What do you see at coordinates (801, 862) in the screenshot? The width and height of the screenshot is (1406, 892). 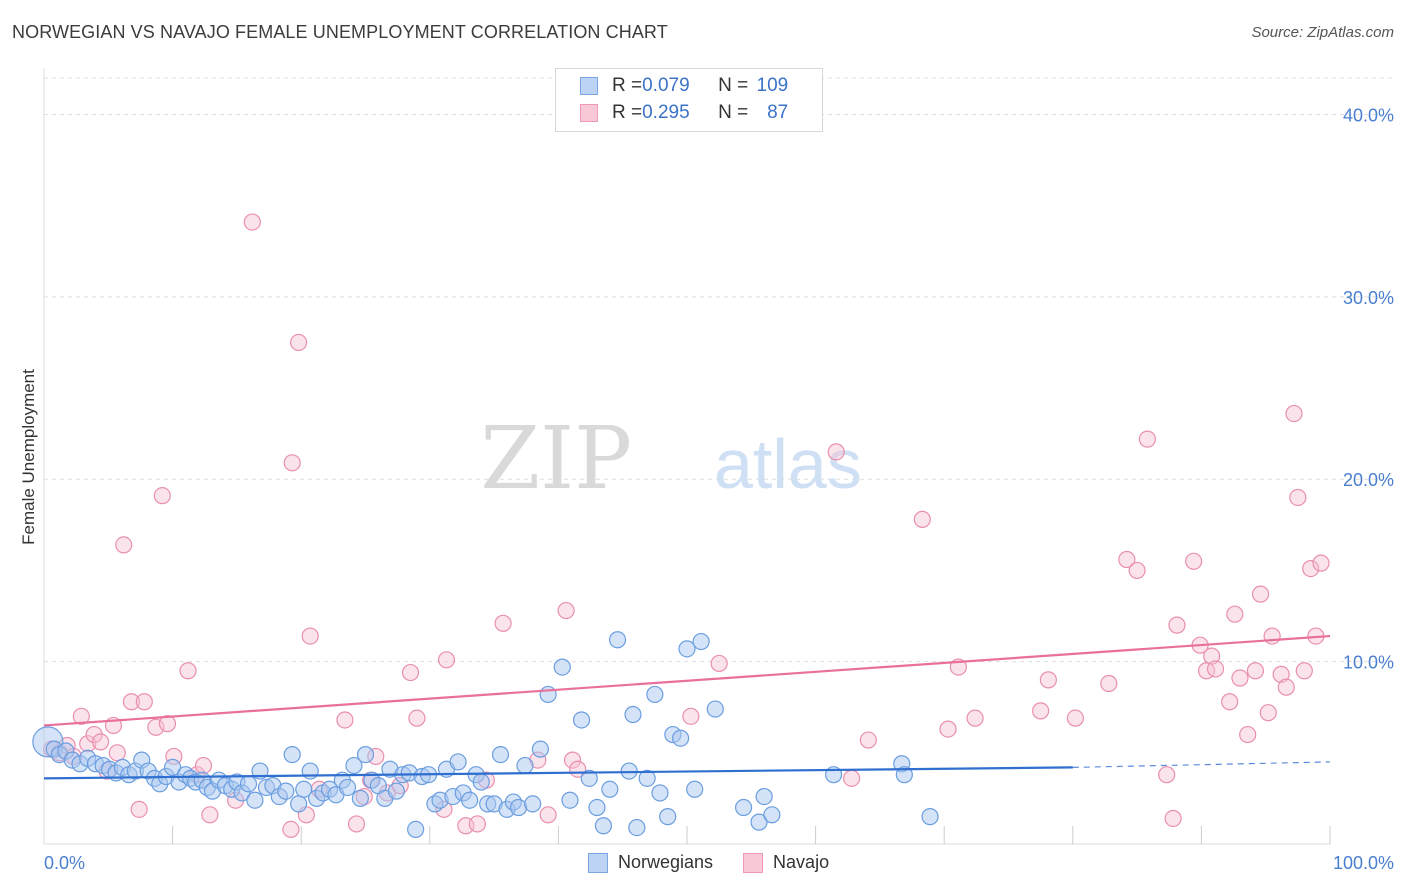 I see `legend-label-navajo: Navajo` at bounding box center [801, 862].